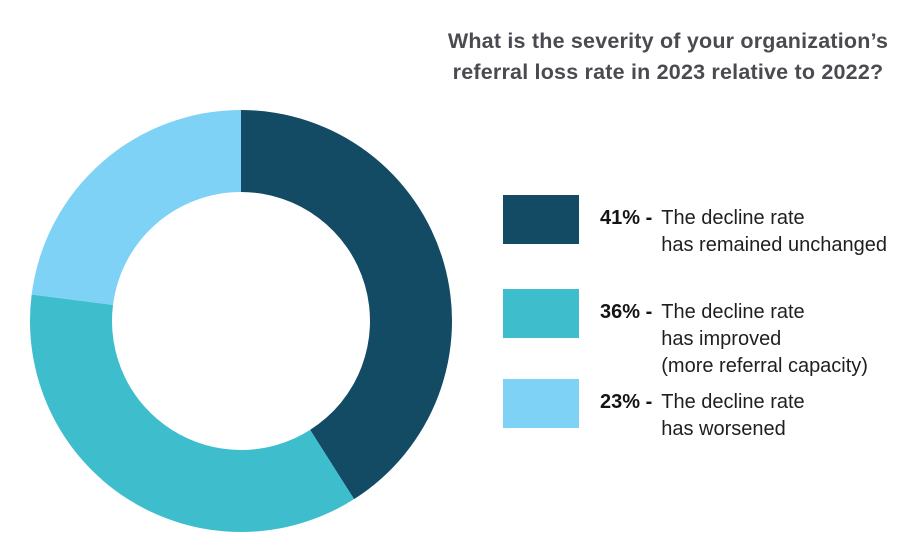 This screenshot has height=558, width=916. Describe the element at coordinates (774, 245) in the screenshot. I see `legend-label-line: has remained unchanged` at that location.